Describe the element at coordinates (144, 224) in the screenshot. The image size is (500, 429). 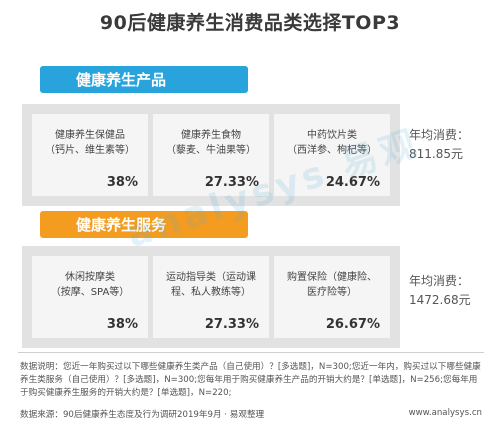
I see `section-header-services: 健康养生服务` at that location.